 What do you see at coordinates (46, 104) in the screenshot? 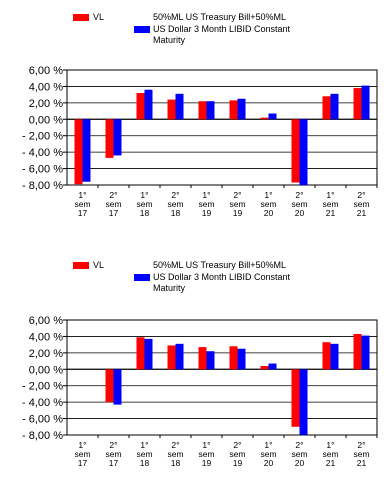
I see `y-tick-label: 2,00 %` at bounding box center [46, 104].